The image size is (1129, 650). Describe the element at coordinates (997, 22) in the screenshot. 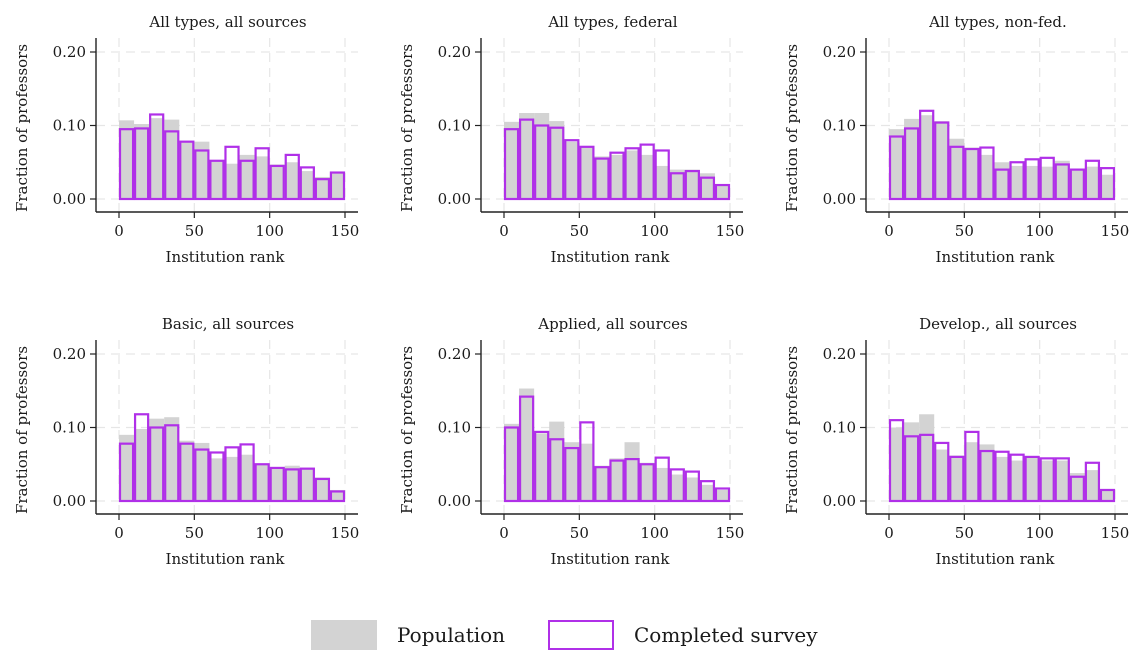

I see `panel-title: All types, non-fed.` at that location.